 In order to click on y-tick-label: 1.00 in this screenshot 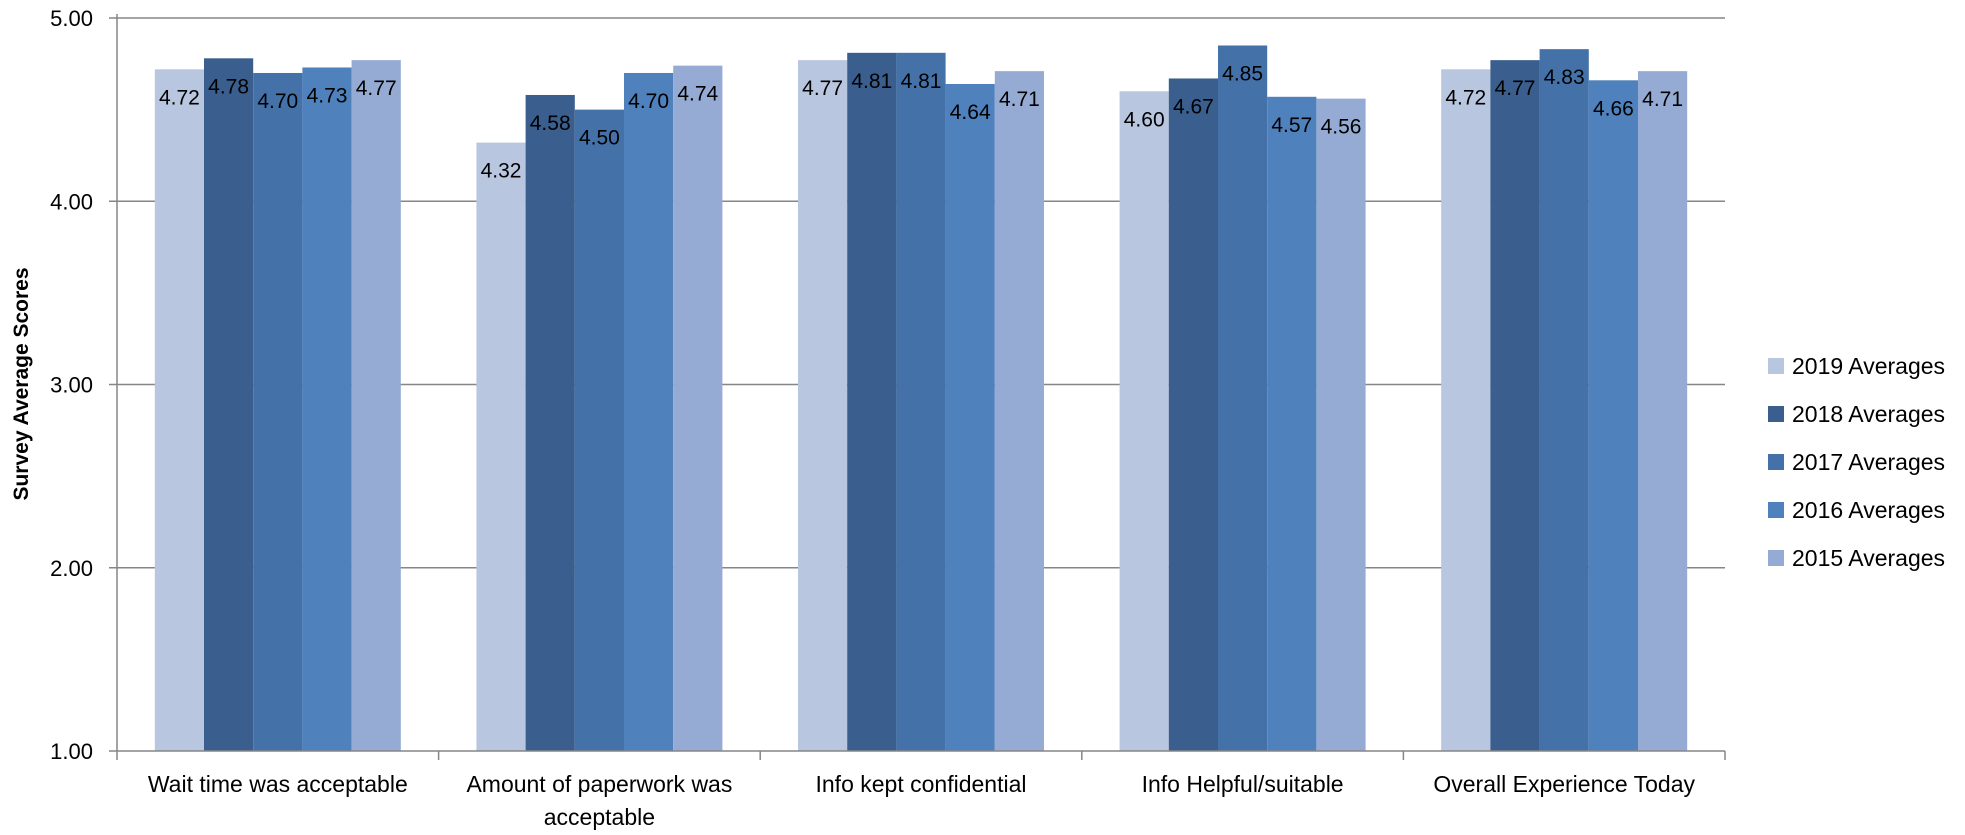, I will do `click(71, 751)`.